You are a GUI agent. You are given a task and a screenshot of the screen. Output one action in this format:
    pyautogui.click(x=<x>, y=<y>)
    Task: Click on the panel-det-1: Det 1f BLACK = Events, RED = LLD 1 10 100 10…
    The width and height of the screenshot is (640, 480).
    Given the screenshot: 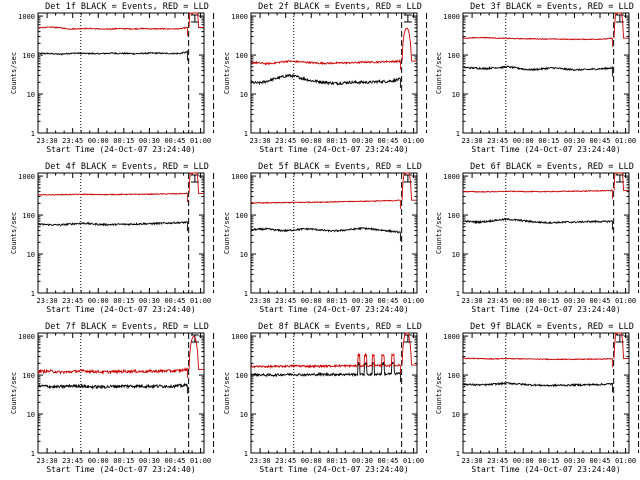 What is the action you would take?
    pyautogui.click(x=112, y=78)
    